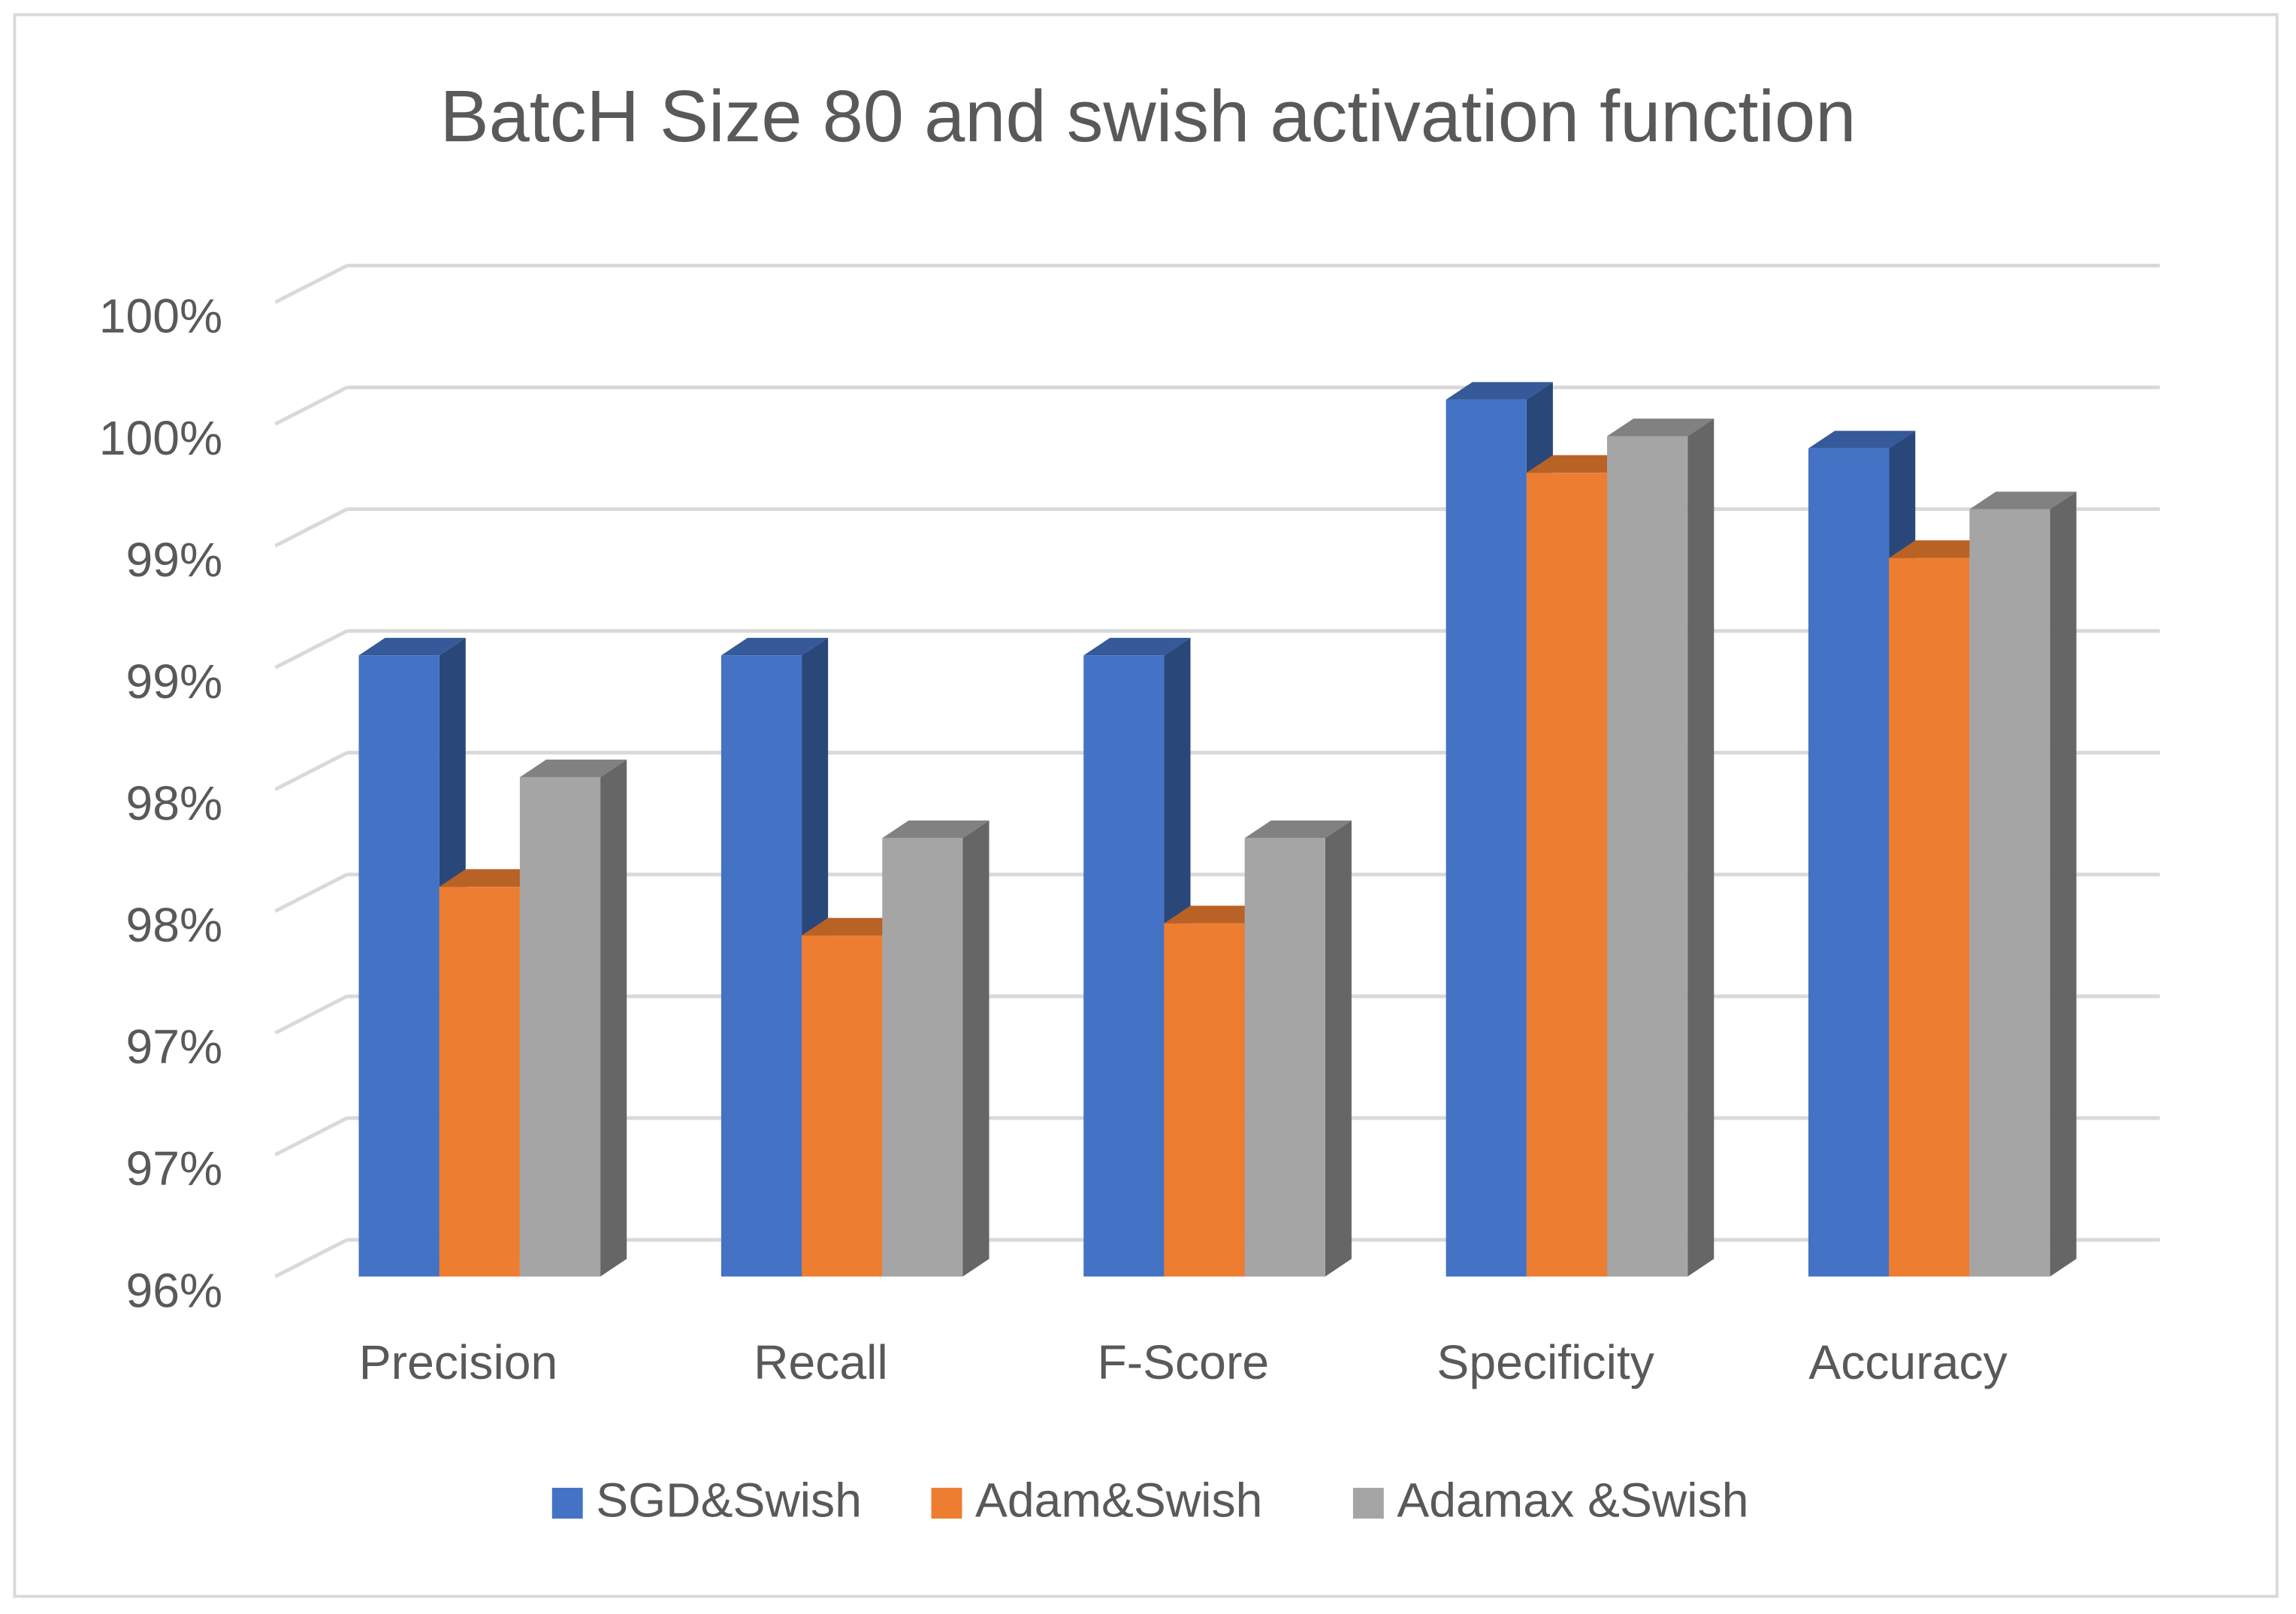  Describe the element at coordinates (1908, 1362) in the screenshot. I see `x-tick-label: Accuracy` at that location.